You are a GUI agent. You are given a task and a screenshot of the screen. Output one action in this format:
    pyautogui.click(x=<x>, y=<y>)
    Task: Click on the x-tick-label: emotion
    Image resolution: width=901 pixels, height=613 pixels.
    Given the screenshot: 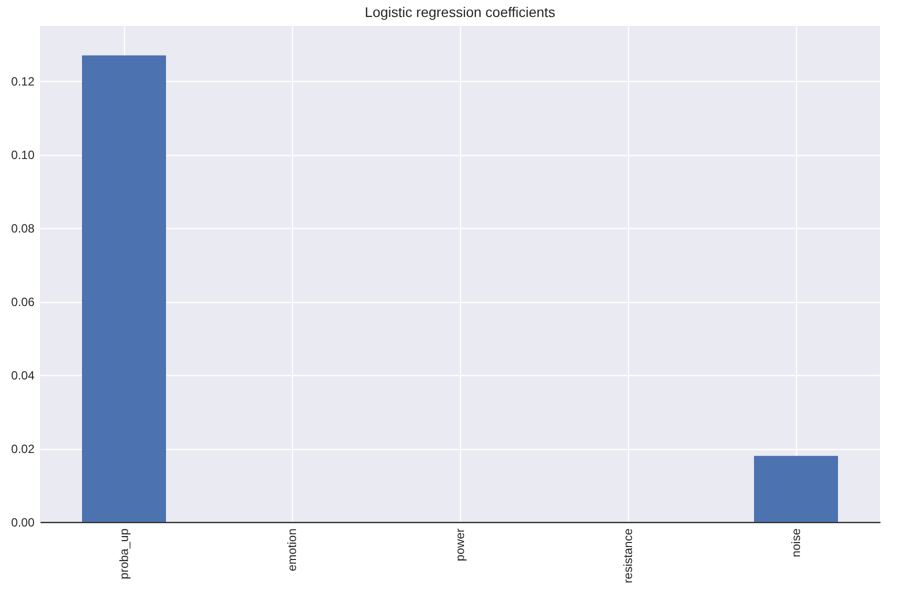 What is the action you would take?
    pyautogui.click(x=292, y=550)
    